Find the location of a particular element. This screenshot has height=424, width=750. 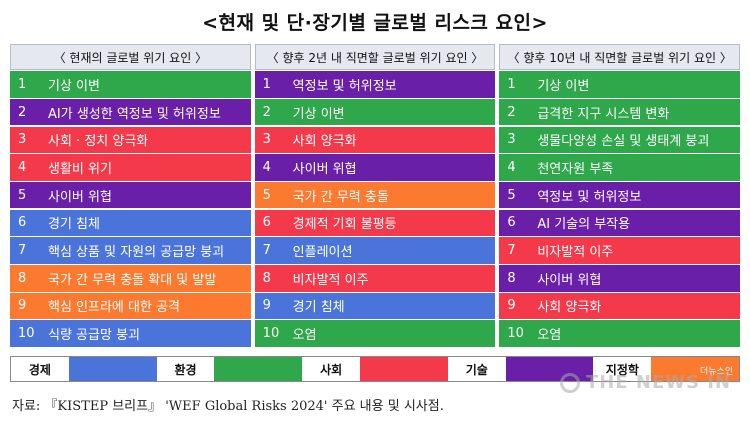

risk-label: 기상 이변 is located at coordinates (318, 114).